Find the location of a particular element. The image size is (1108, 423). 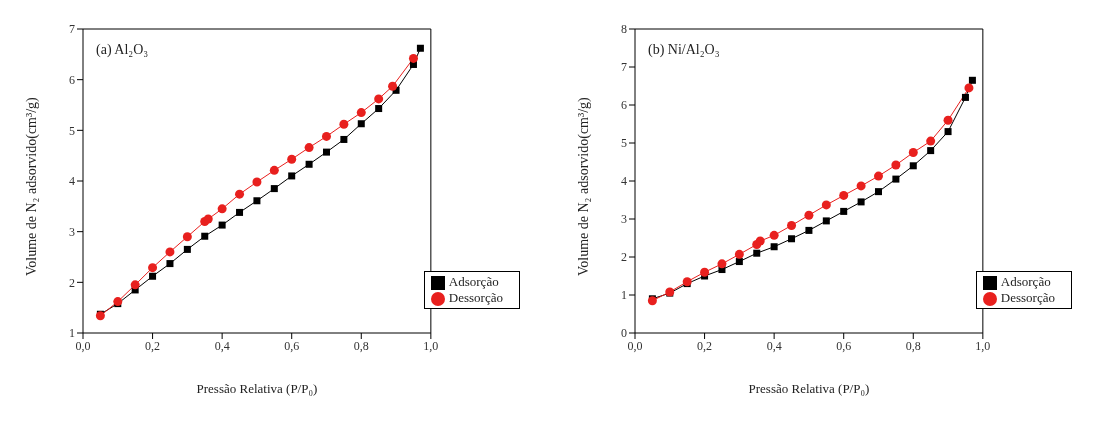

y-tick-label: 8 is located at coordinates (624, 29).